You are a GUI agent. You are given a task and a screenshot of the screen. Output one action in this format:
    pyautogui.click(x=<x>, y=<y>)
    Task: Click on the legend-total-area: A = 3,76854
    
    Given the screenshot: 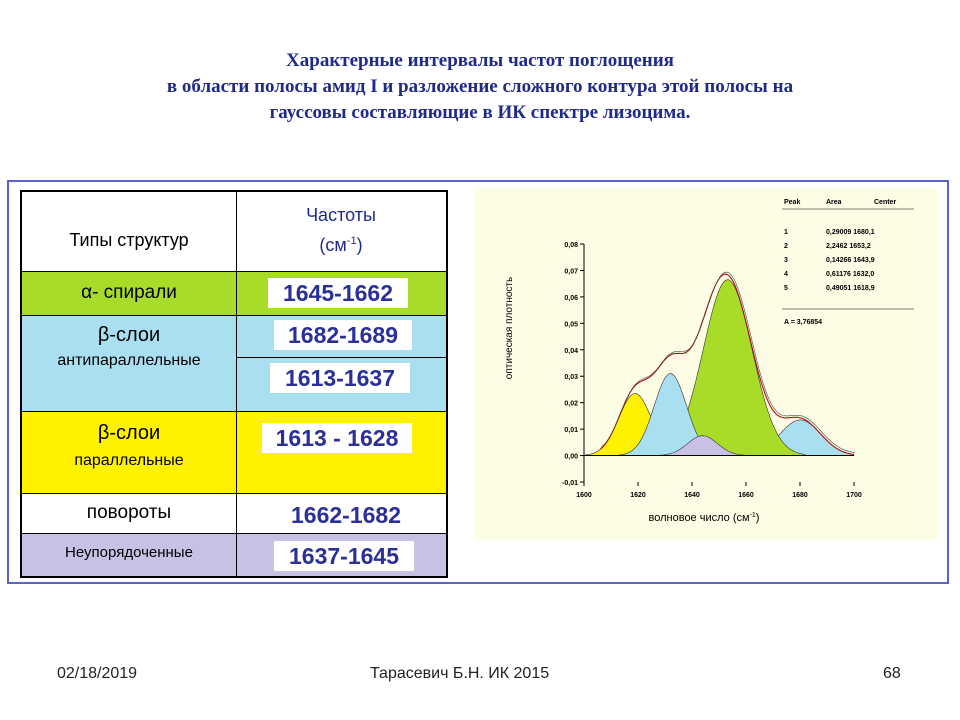 What is the action you would take?
    pyautogui.click(x=803, y=322)
    